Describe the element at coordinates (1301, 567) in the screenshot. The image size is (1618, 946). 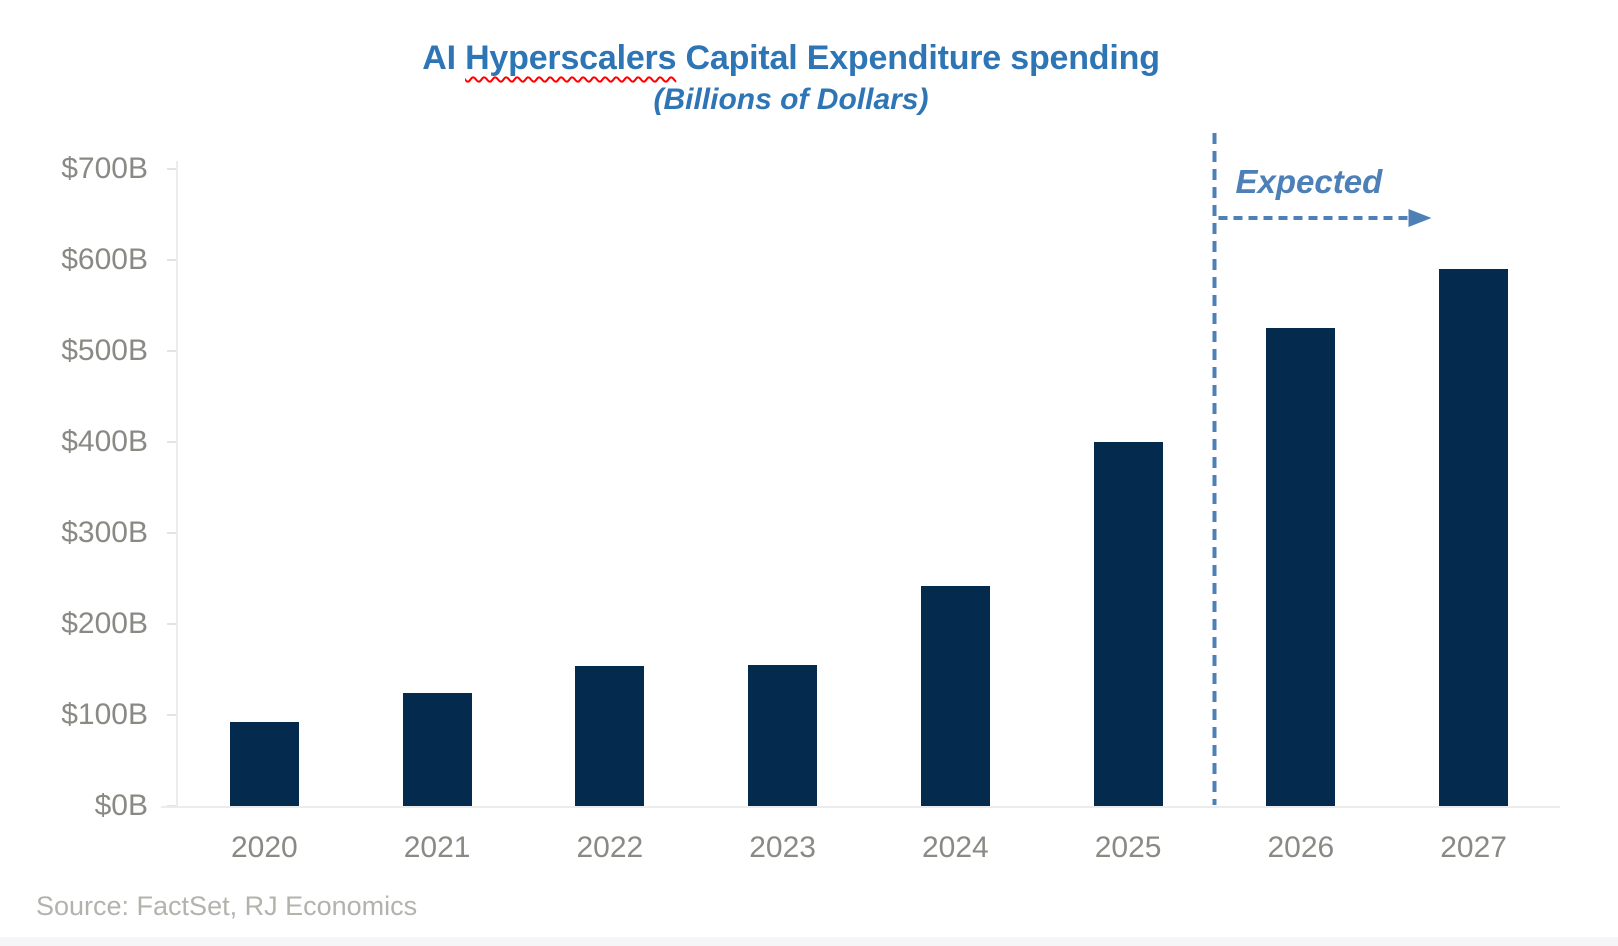
I see `bar-2026` at that location.